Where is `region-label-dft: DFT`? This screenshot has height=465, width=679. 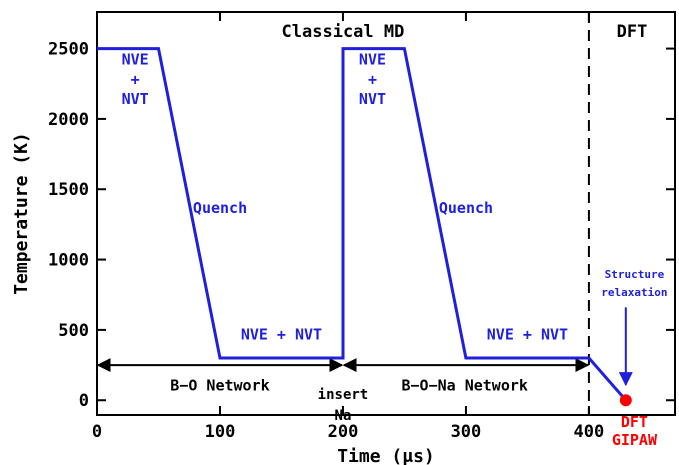
region-label-dft: DFT is located at coordinates (632, 32).